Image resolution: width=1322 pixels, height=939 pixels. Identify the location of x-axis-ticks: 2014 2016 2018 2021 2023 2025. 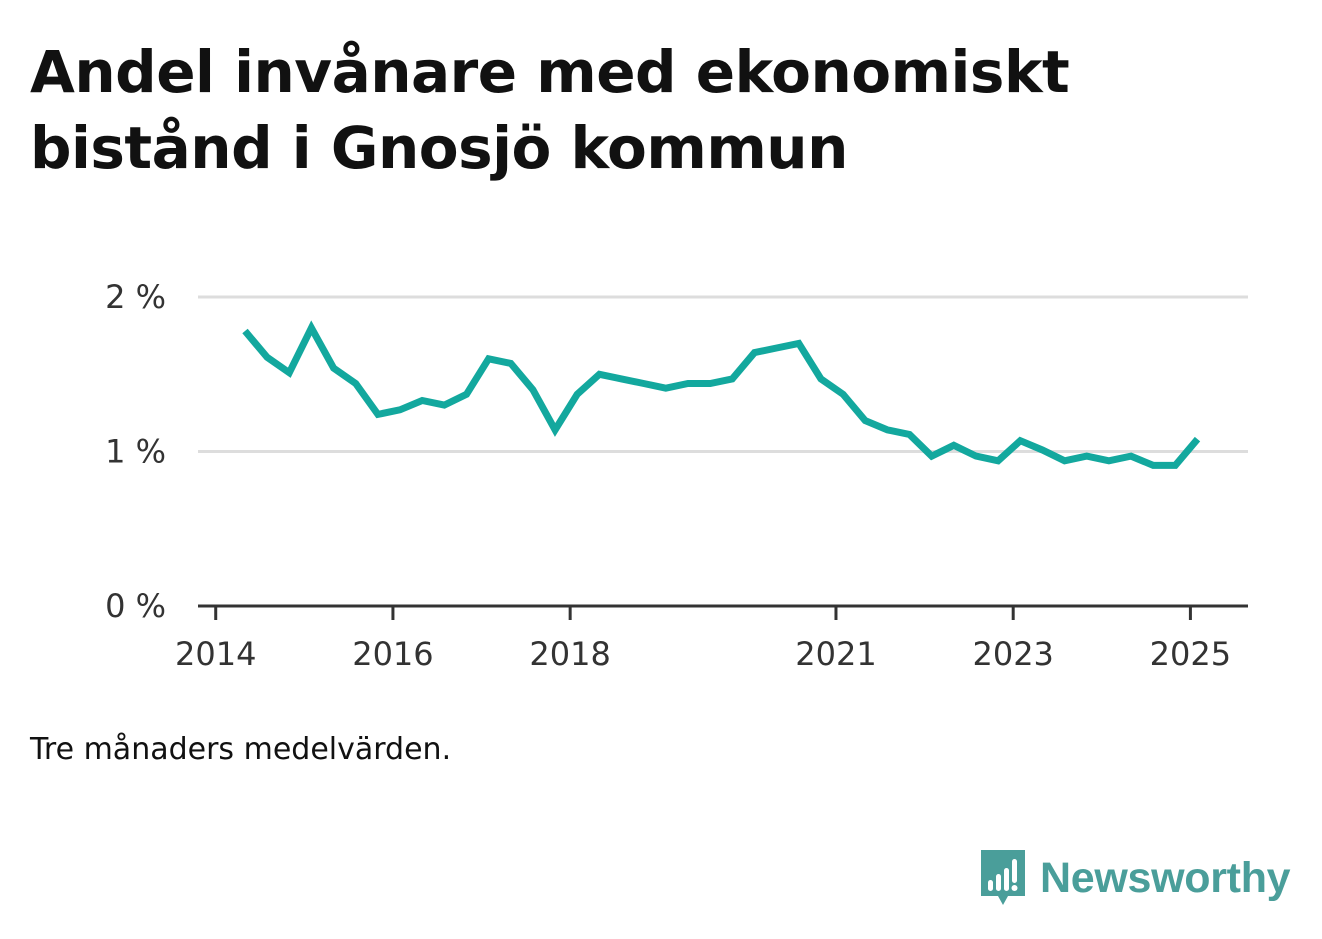
(703, 639).